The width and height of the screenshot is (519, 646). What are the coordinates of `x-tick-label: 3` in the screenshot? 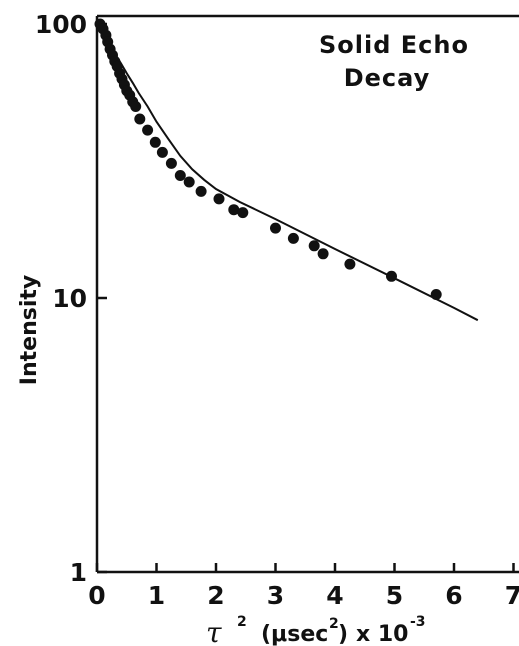 It's located at (275, 595).